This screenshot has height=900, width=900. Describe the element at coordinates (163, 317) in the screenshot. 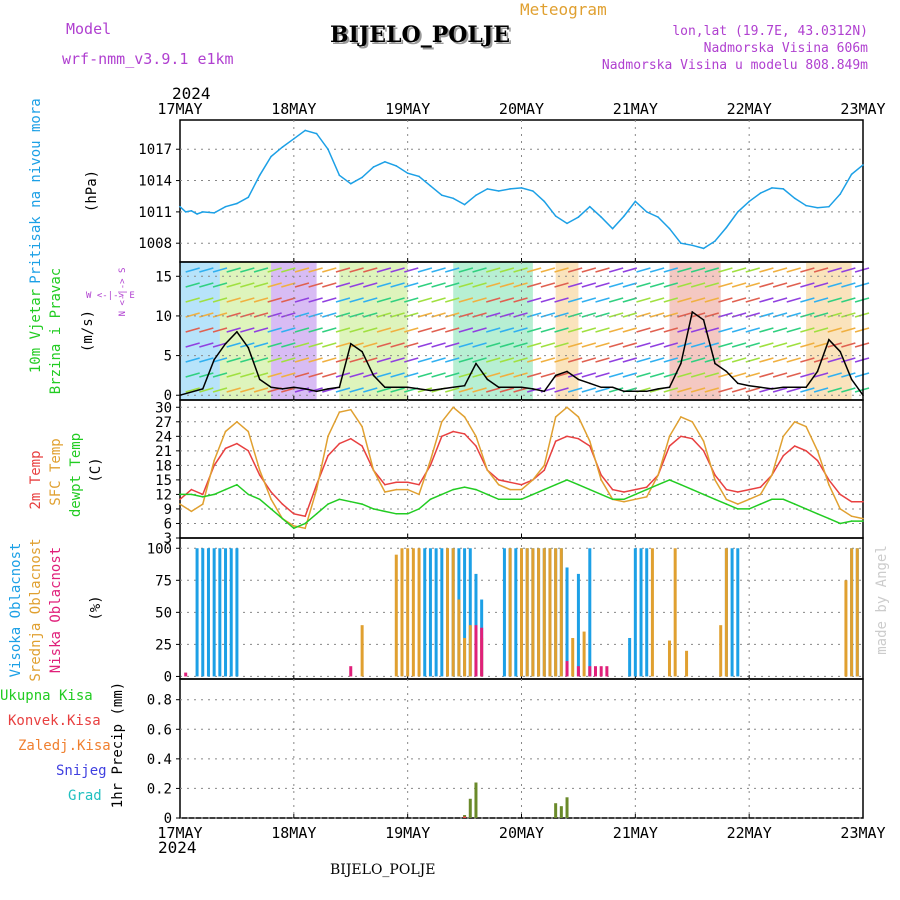

I see `y-tick-label: 10` at that location.